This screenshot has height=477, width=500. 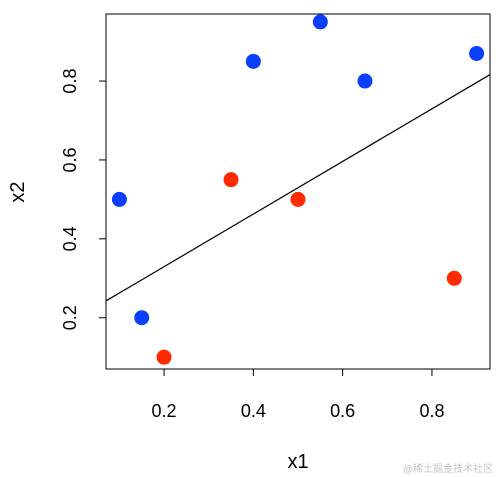 I want to click on y-tick-label: 0.2, so click(x=70, y=317).